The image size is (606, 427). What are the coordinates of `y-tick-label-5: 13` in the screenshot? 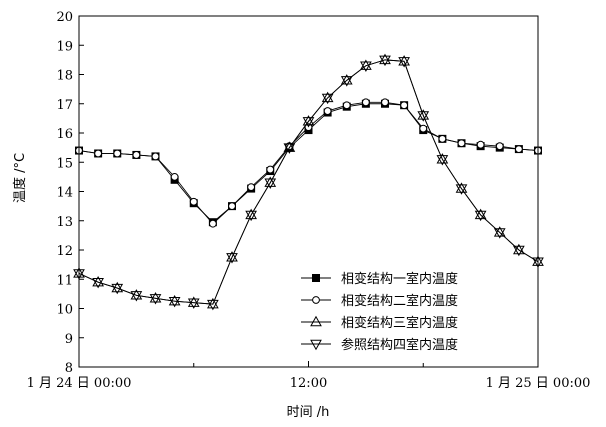 It's located at (64, 222).